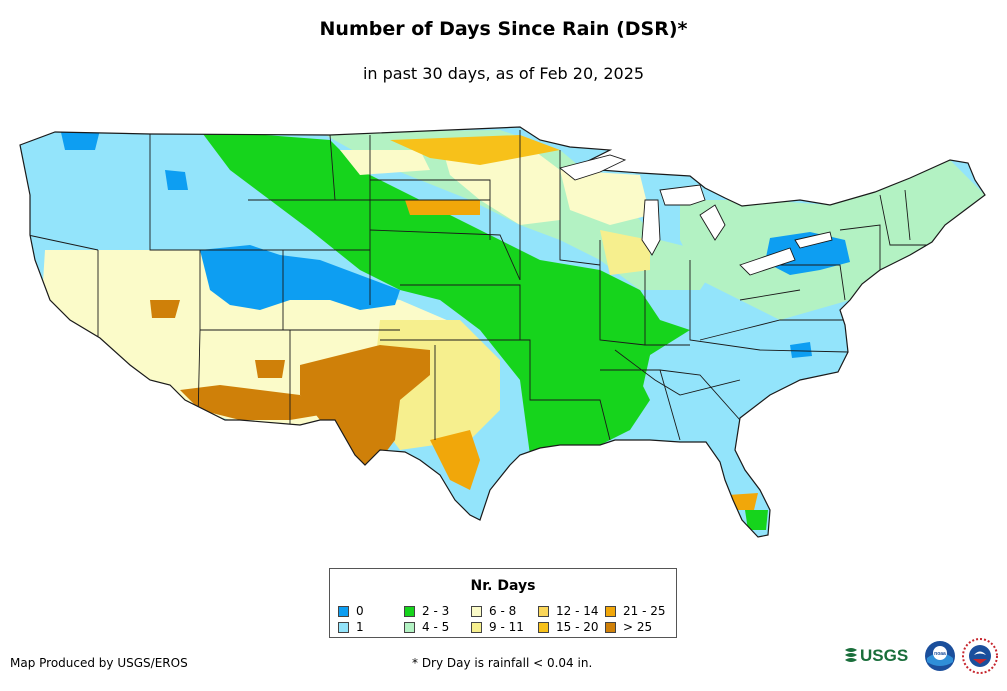 The width and height of the screenshot is (1007, 691). Describe the element at coordinates (568, 611) in the screenshot. I see `legend-item-12-14: 12 - 14` at that location.